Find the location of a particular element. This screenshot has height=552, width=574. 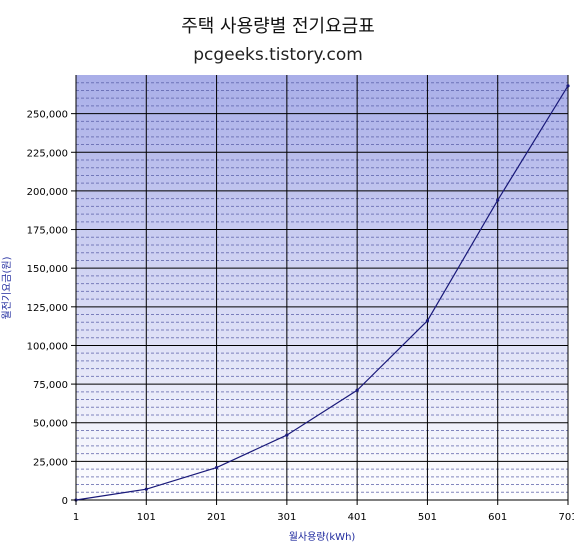

x-axis-title: 월사용량(kWh) is located at coordinates (322, 537).